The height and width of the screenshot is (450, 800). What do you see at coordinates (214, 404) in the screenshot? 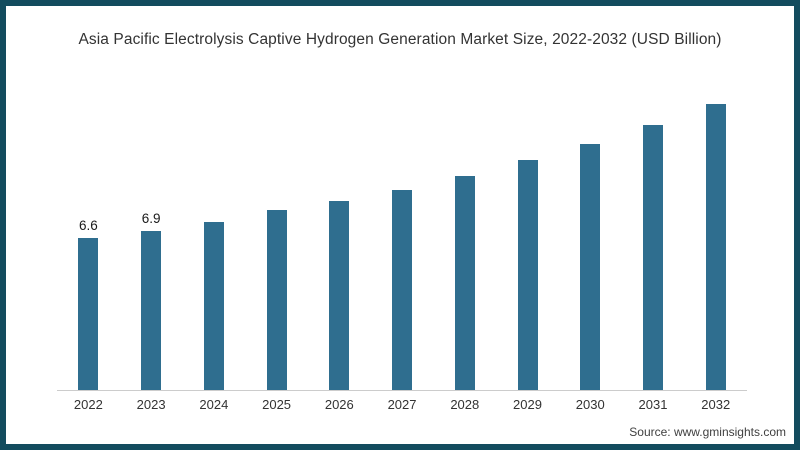
I see `x-tick-label: 2024` at bounding box center [214, 404].